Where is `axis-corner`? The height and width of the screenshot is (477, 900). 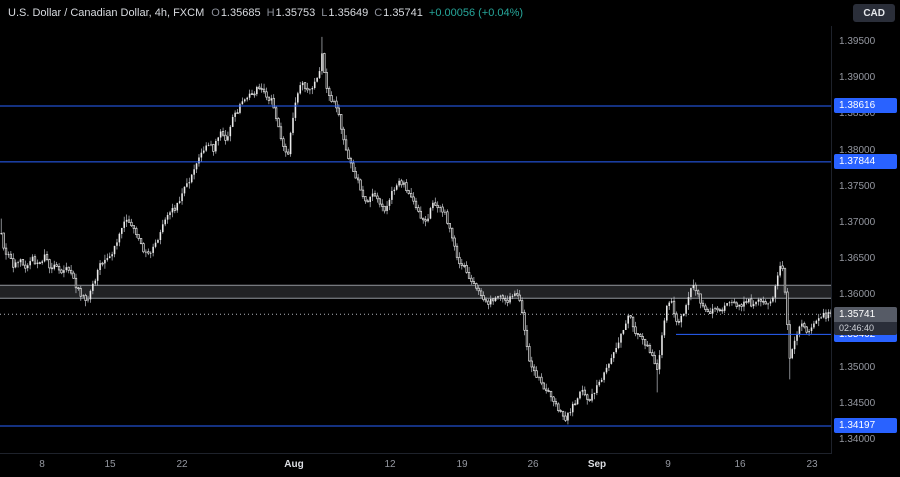
axis-corner is located at coordinates (866, 465).